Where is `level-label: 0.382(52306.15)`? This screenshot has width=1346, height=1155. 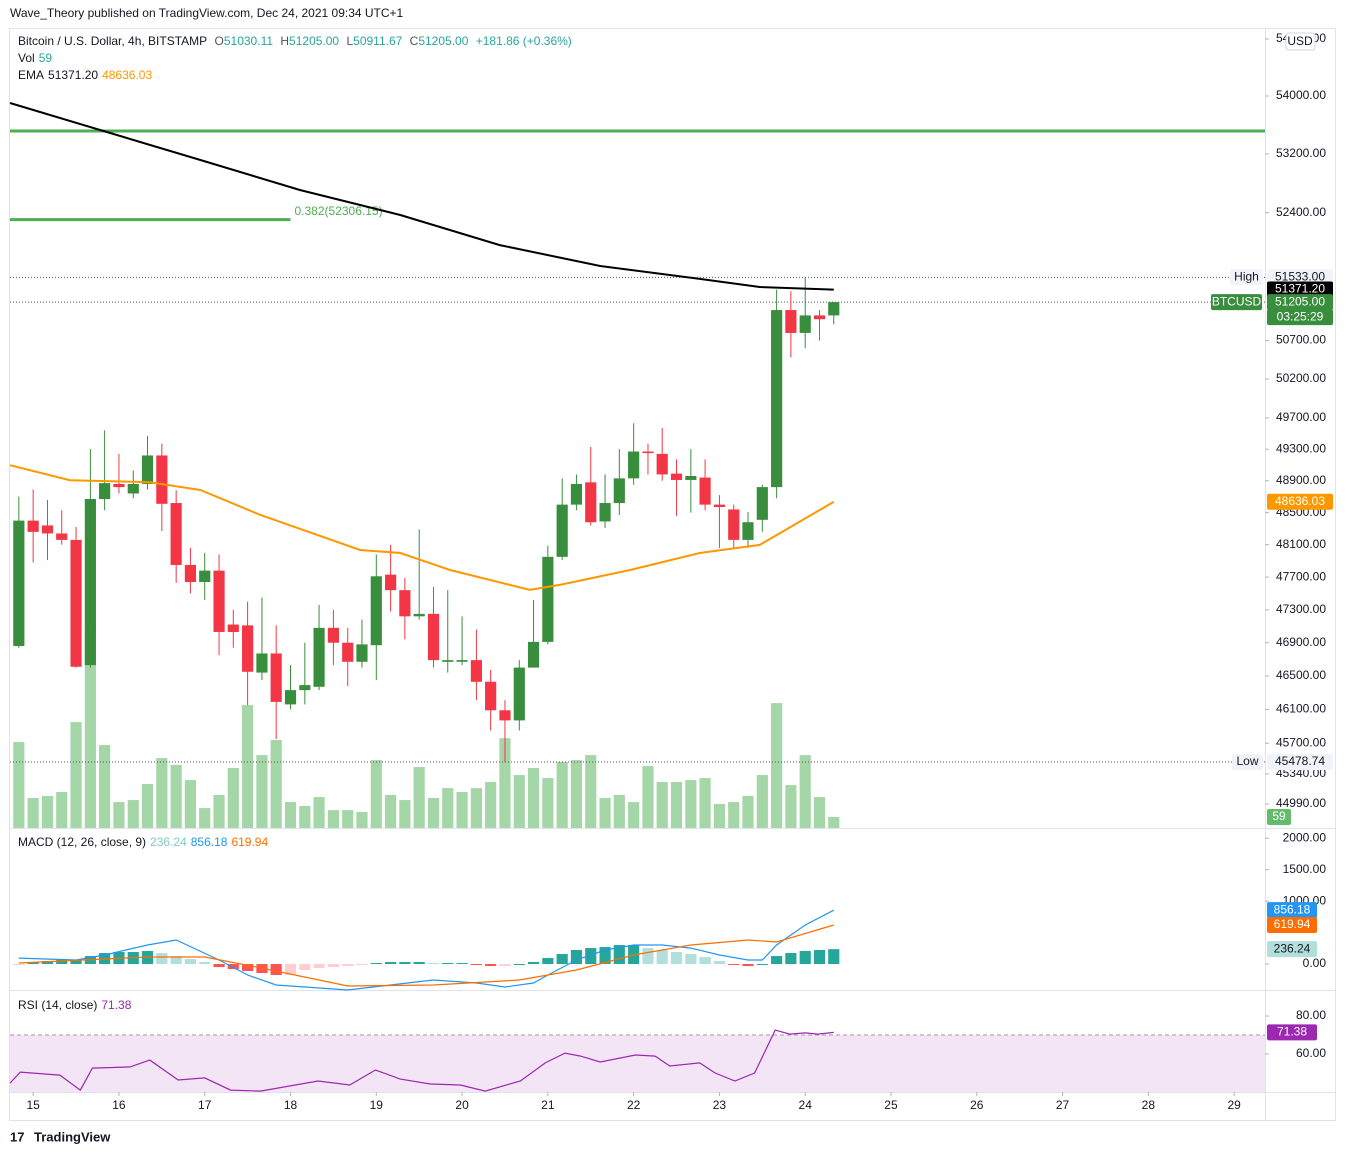
level-label: 0.382(52306.15) is located at coordinates (339, 211).